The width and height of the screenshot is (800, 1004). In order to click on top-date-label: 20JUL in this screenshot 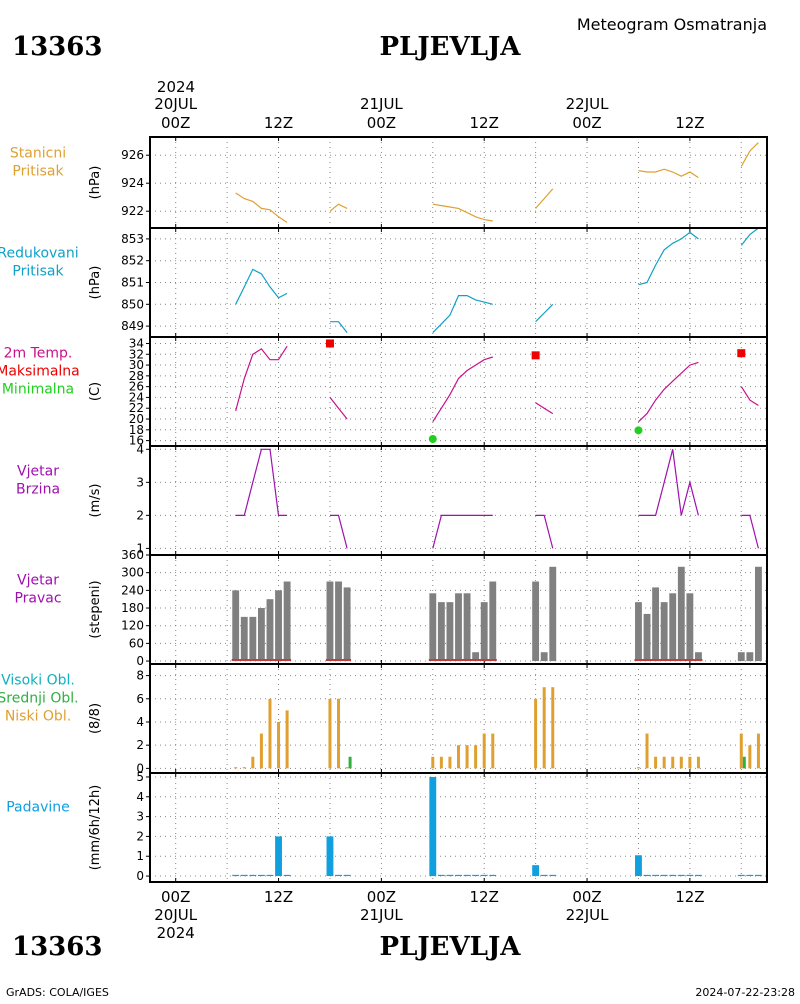, I will do `click(175, 104)`.